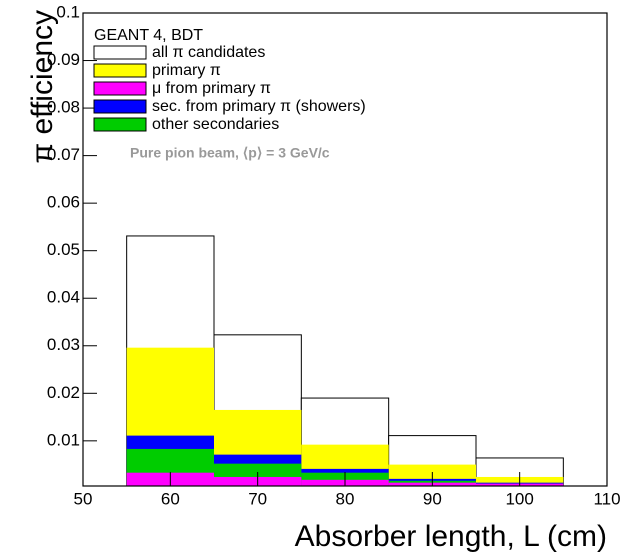 Image resolution: width=633 pixels, height=559 pixels. Describe the element at coordinates (42, 87) in the screenshot. I see `y-axis-label: π efficiency` at that location.